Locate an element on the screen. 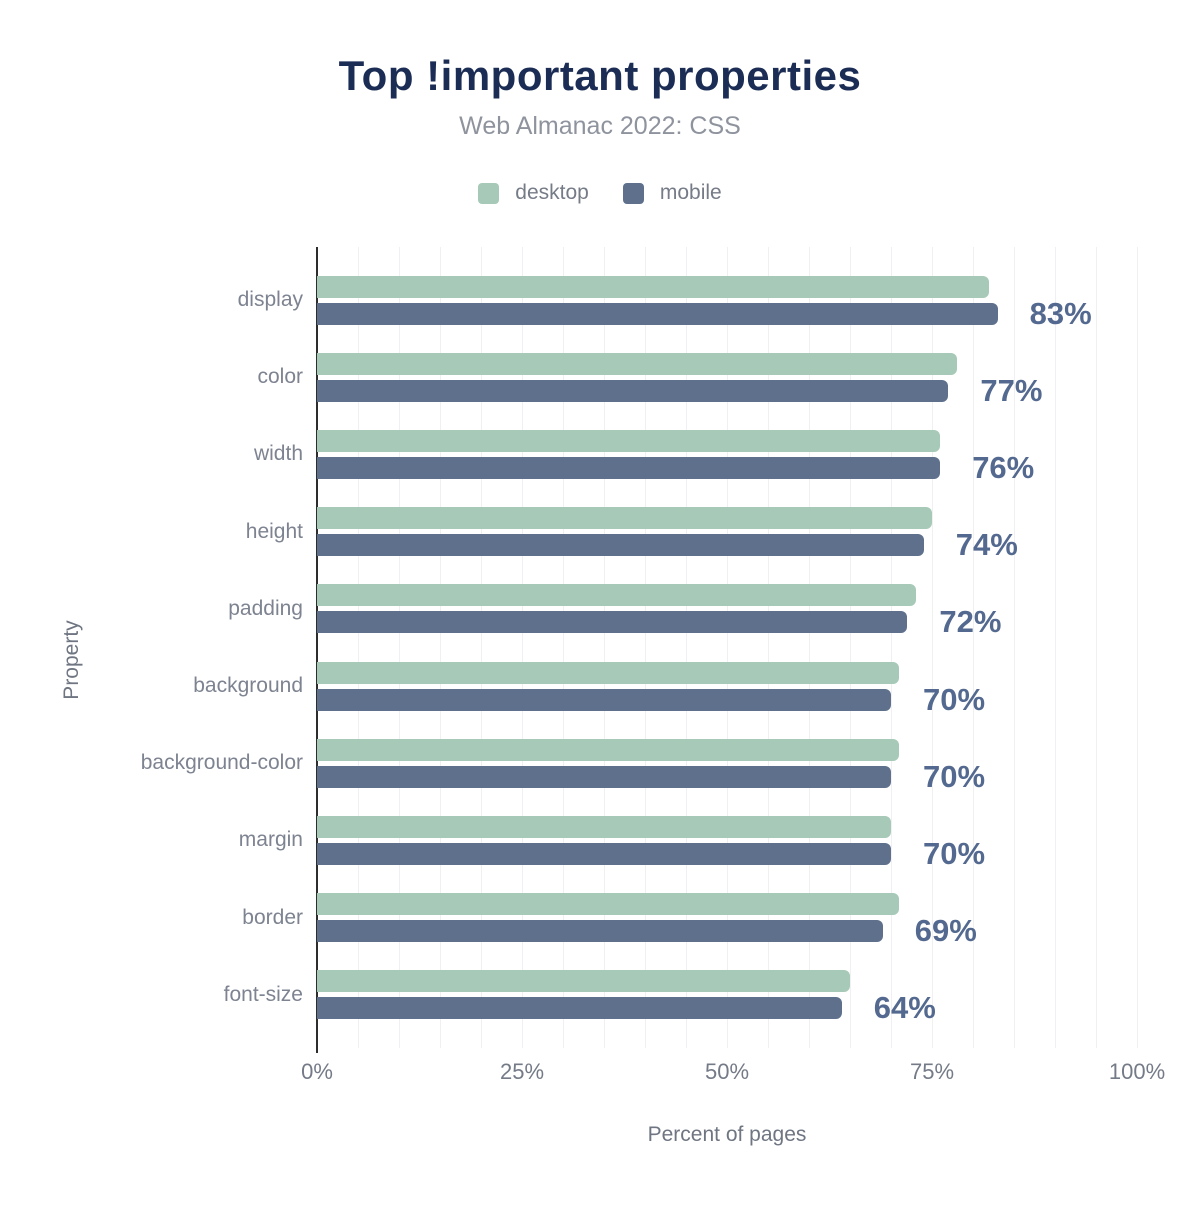  bar-group-color: color 77% is located at coordinates (697, 380).